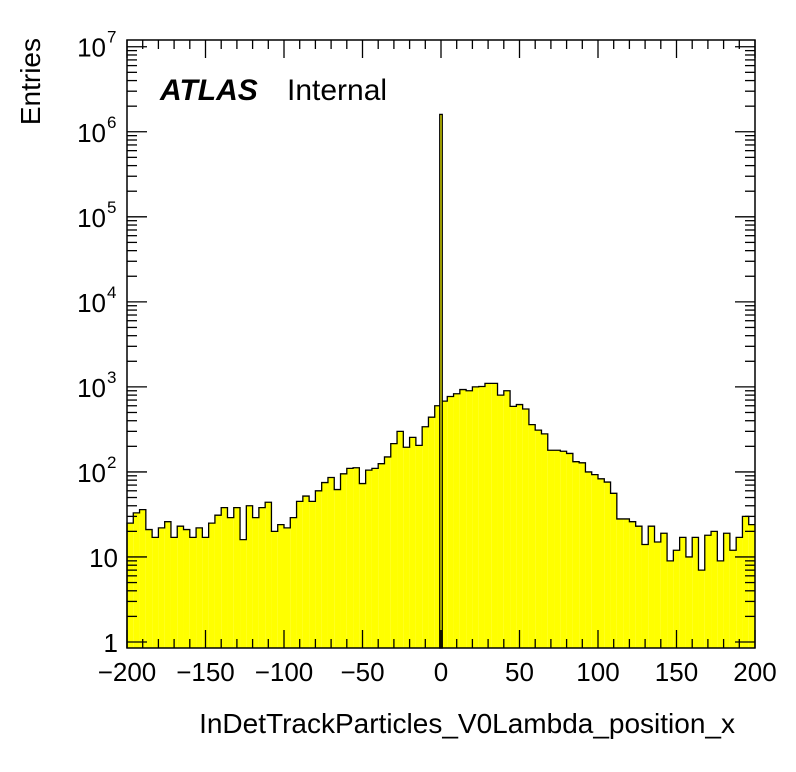 The width and height of the screenshot is (796, 772). What do you see at coordinates (467, 723) in the screenshot?
I see `x-axis-title: InDetTrackParticles_V0Lambda_position_x` at bounding box center [467, 723].